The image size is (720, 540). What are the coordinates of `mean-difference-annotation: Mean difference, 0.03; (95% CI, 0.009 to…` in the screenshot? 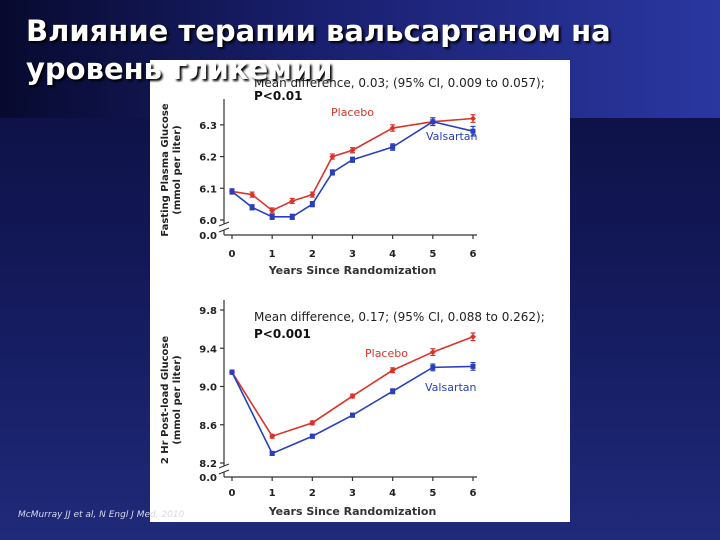 It's located at (399, 83).